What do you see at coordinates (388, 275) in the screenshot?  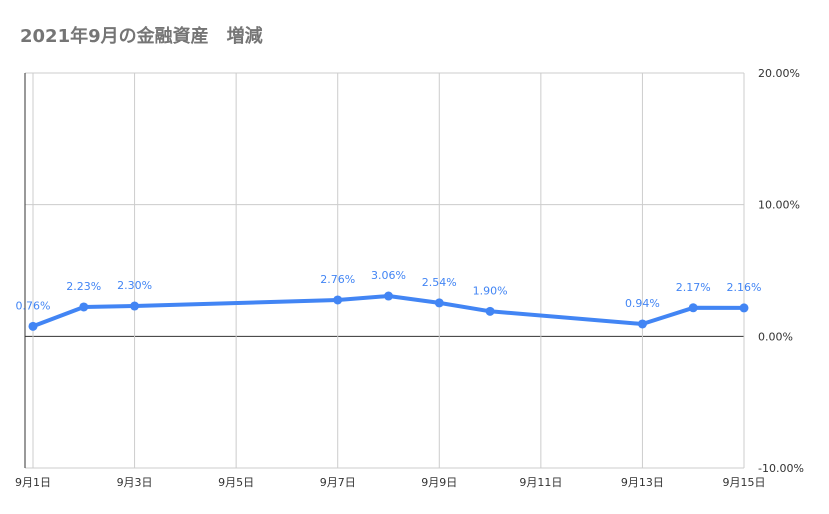 I see `data-label: 3.06%` at bounding box center [388, 275].